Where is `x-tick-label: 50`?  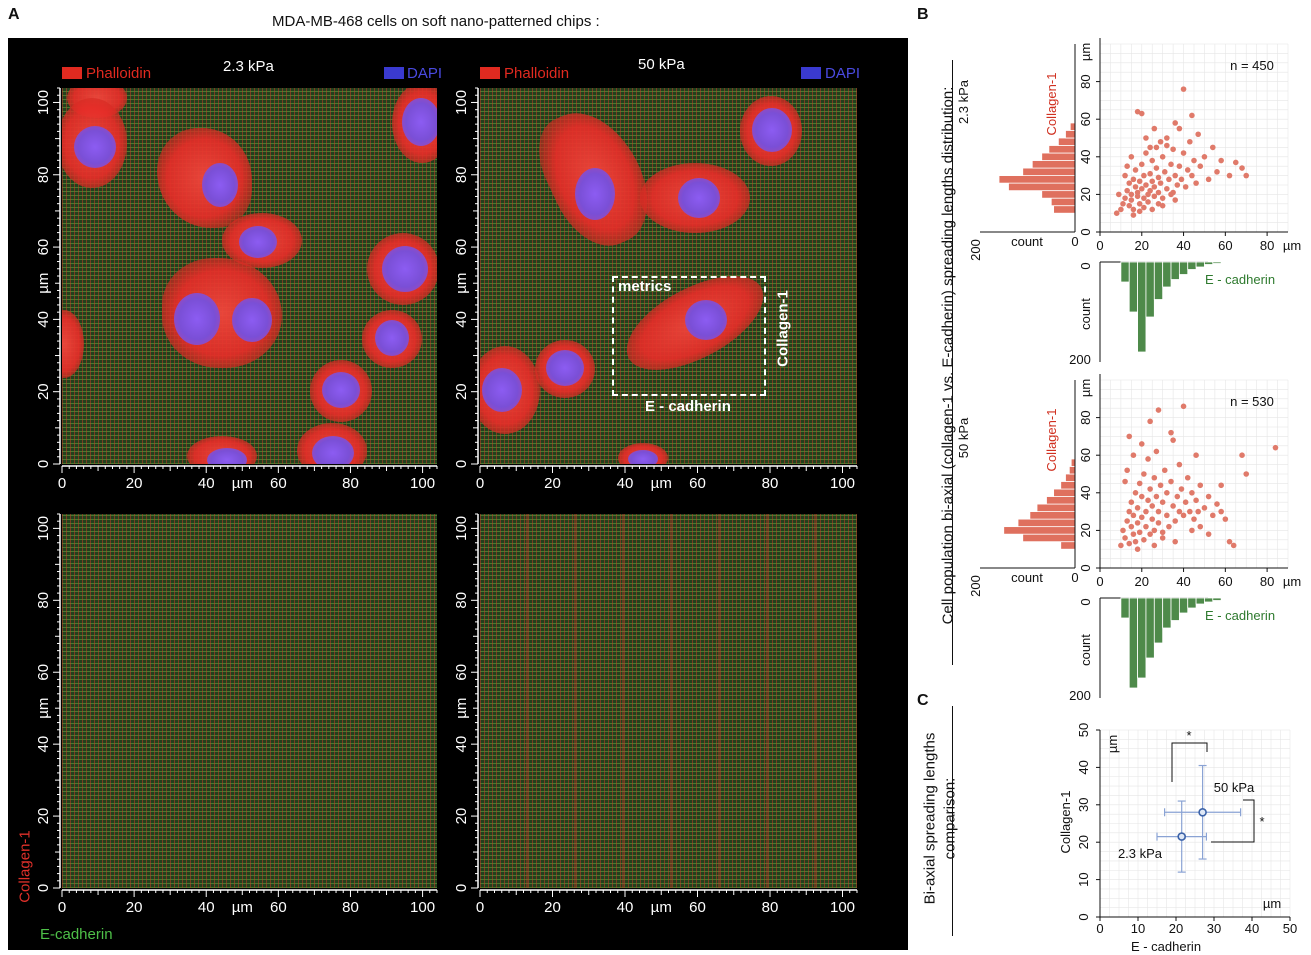
x-tick-label: 50 is located at coordinates (1290, 928).